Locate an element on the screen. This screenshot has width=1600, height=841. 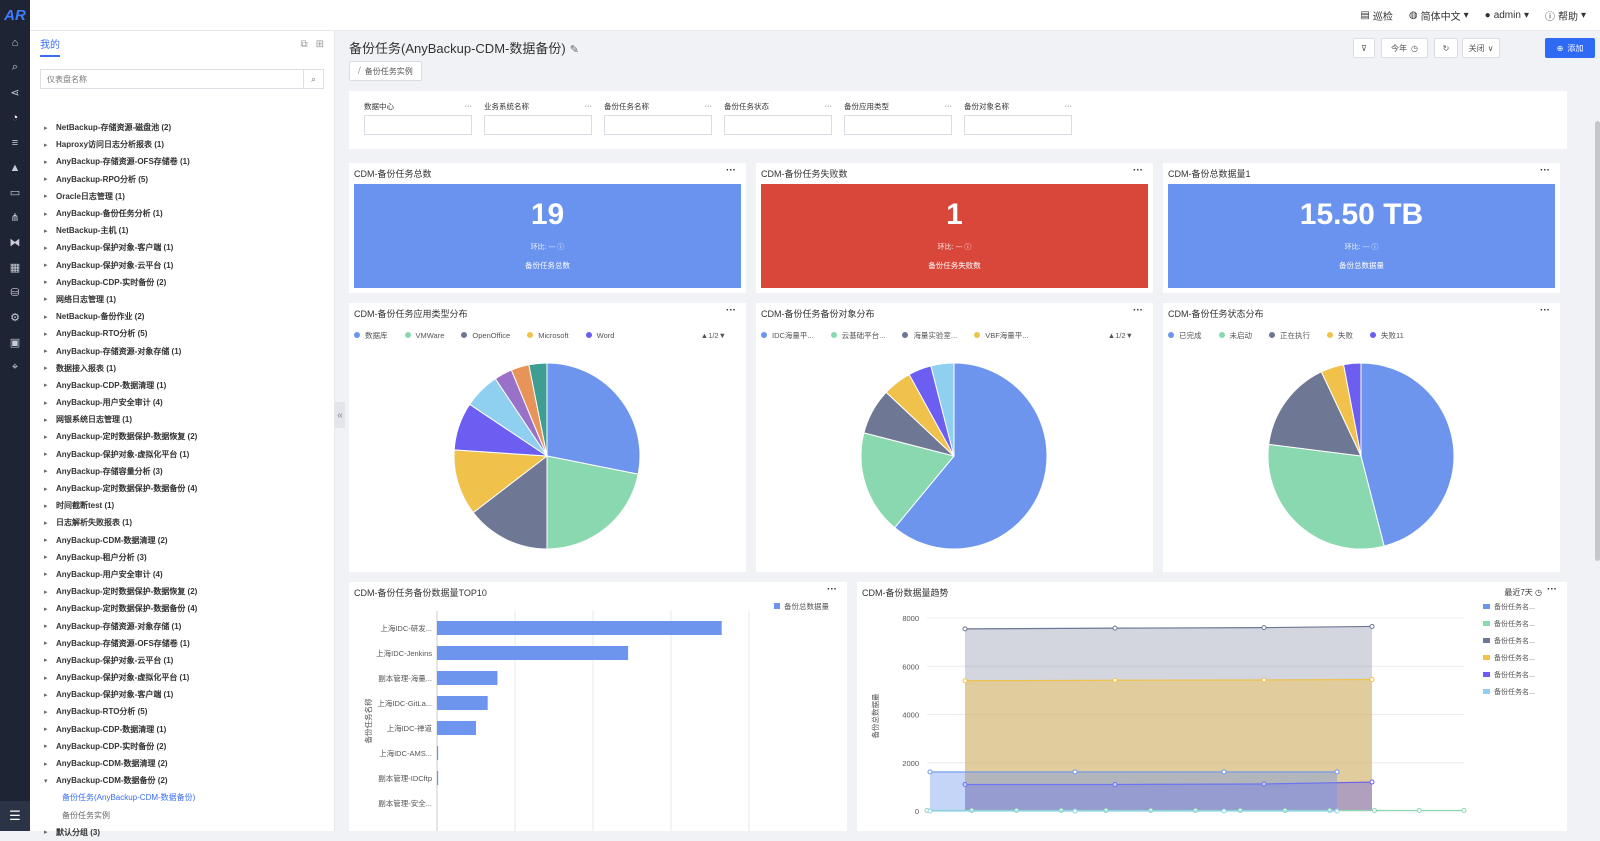
storage-icon: ⛁ is located at coordinates (15, 292).